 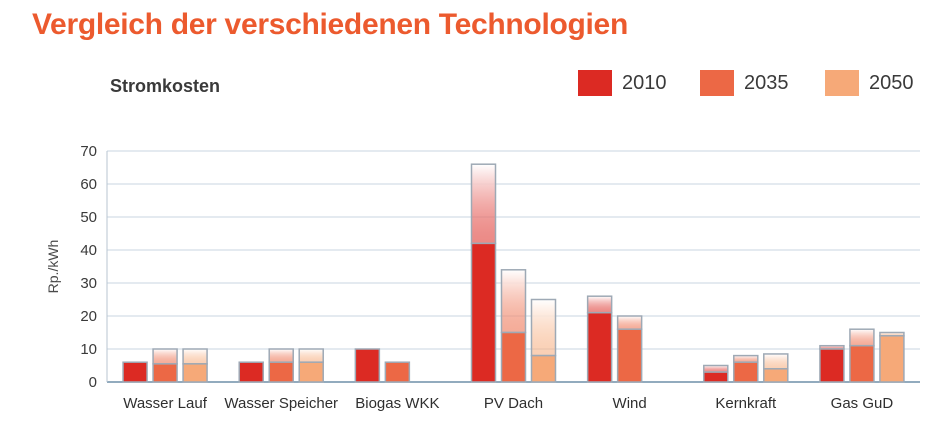 I want to click on legend-item-2010: 2010, so click(x=622, y=83).